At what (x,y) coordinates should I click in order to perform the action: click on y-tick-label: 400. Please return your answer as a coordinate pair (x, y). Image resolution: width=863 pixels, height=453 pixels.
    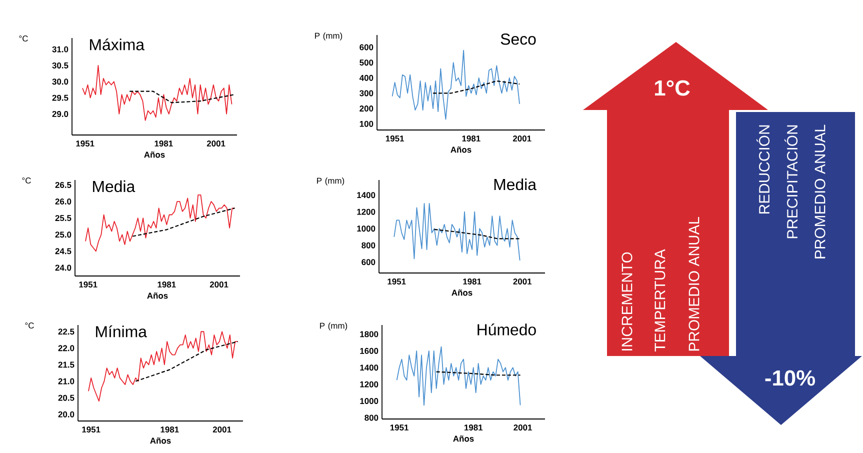
    Looking at the image, I should click on (366, 77).